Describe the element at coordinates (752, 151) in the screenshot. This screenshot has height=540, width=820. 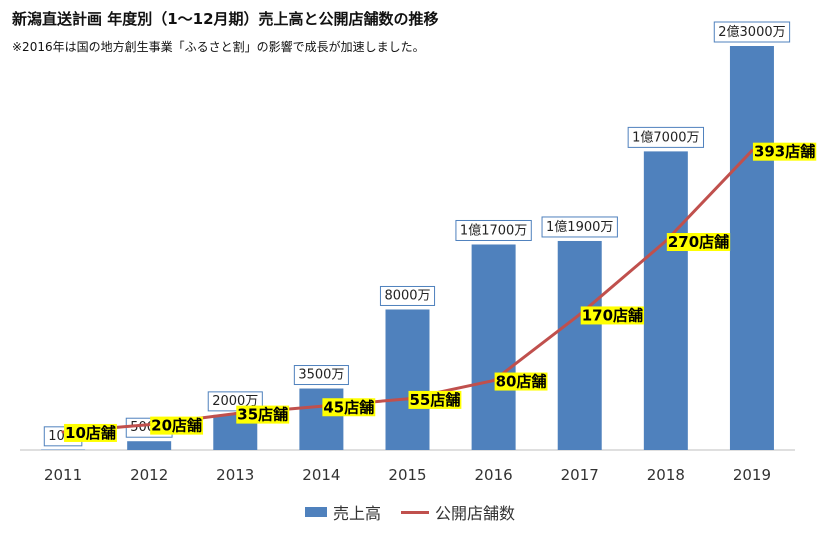
I see `point-stores-2019` at that location.